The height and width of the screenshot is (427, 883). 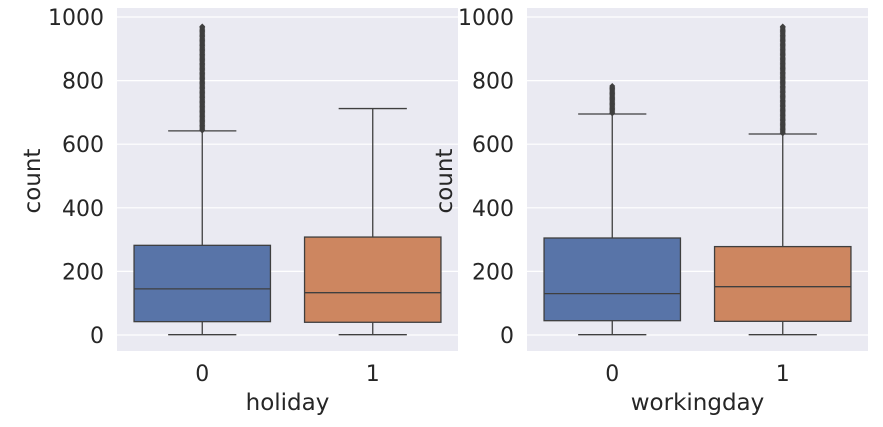 I want to click on y-ticks-holiday: 0 200 400 600 800 1000, so click(x=76, y=177).